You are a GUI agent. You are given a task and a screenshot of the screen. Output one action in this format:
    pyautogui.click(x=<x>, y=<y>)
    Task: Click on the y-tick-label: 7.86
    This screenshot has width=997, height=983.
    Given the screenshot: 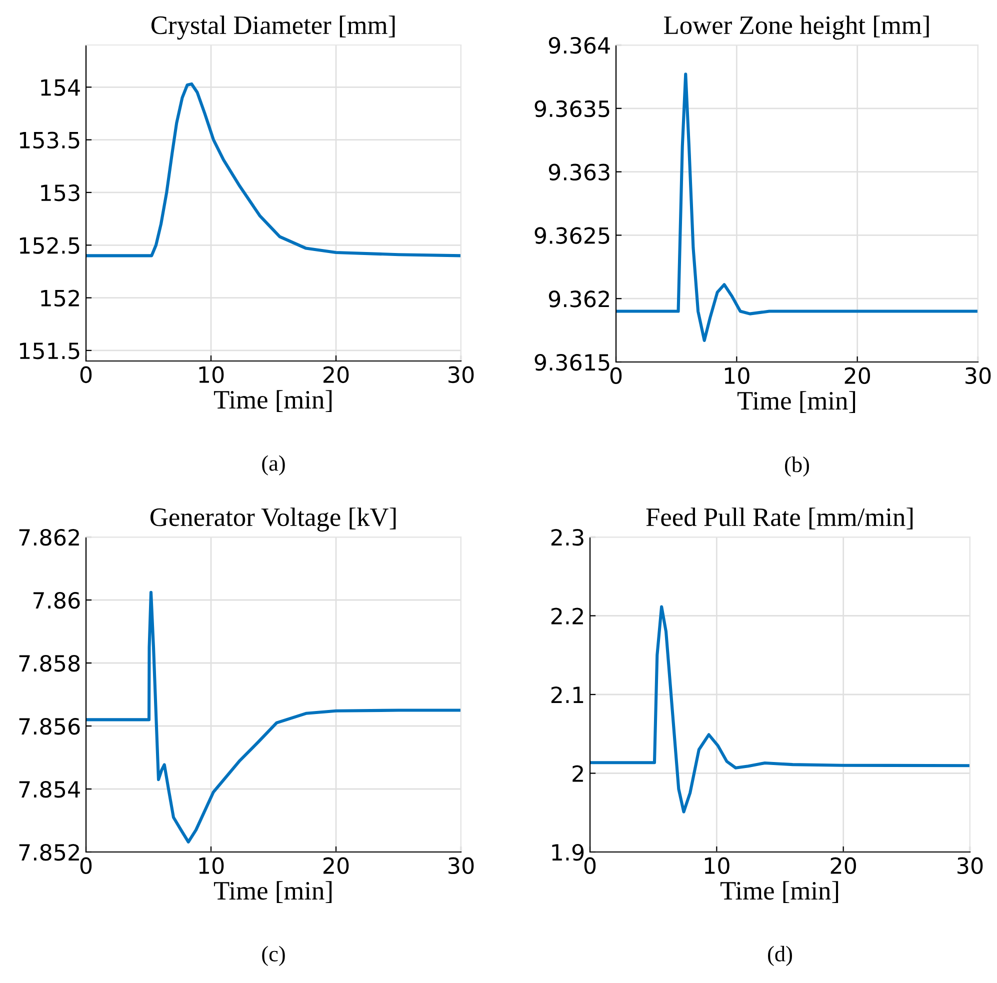 What is the action you would take?
    pyautogui.click(x=56, y=600)
    